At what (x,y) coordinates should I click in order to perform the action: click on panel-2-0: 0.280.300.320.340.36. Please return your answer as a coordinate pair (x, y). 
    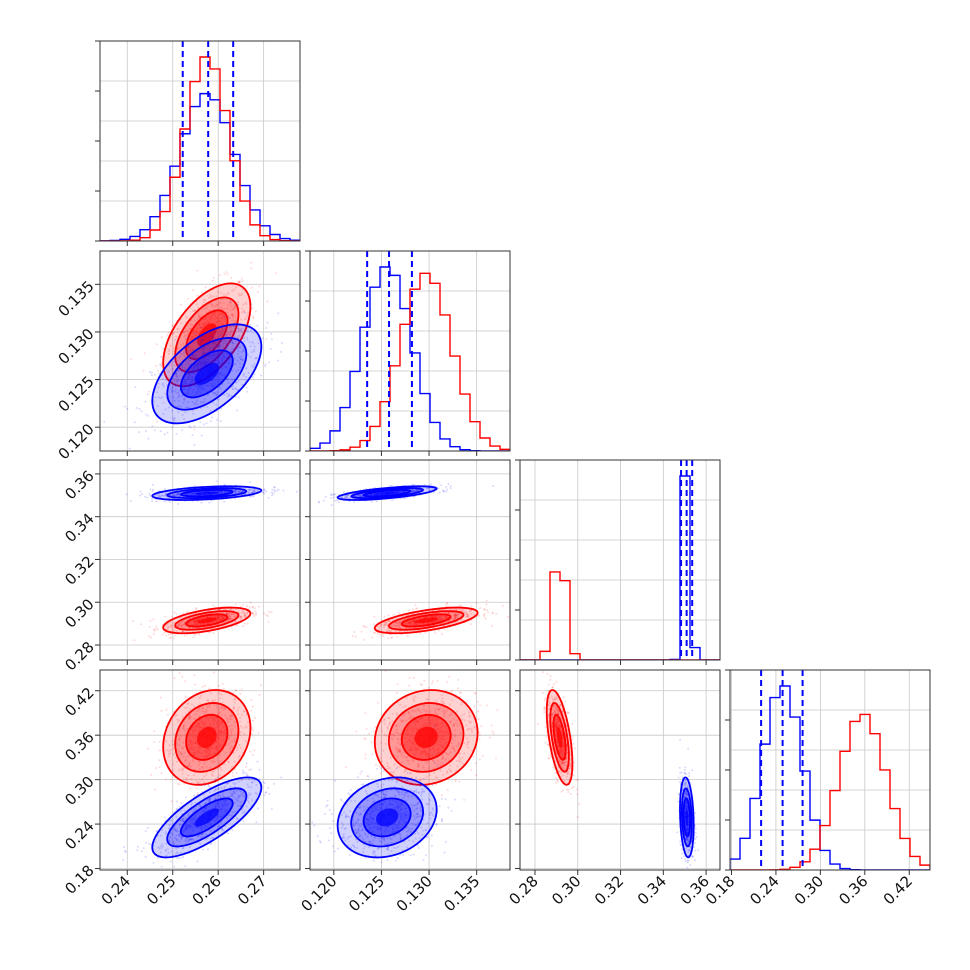
    Looking at the image, I should click on (181, 566).